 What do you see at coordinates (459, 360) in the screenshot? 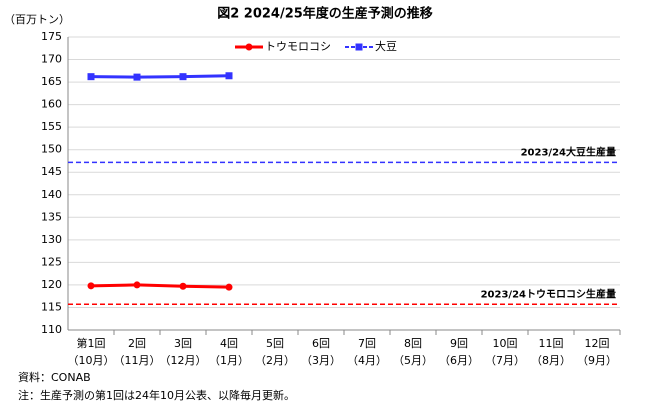
I see `x-tick-sublabel: （6月）` at bounding box center [459, 360].